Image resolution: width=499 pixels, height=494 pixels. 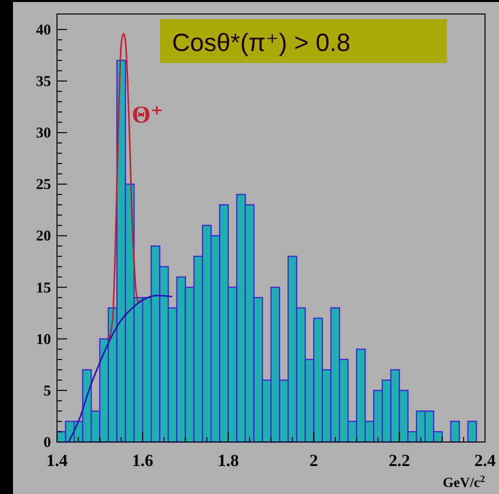 What do you see at coordinates (43, 340) in the screenshot?
I see `y-tick-label: 10` at bounding box center [43, 340].